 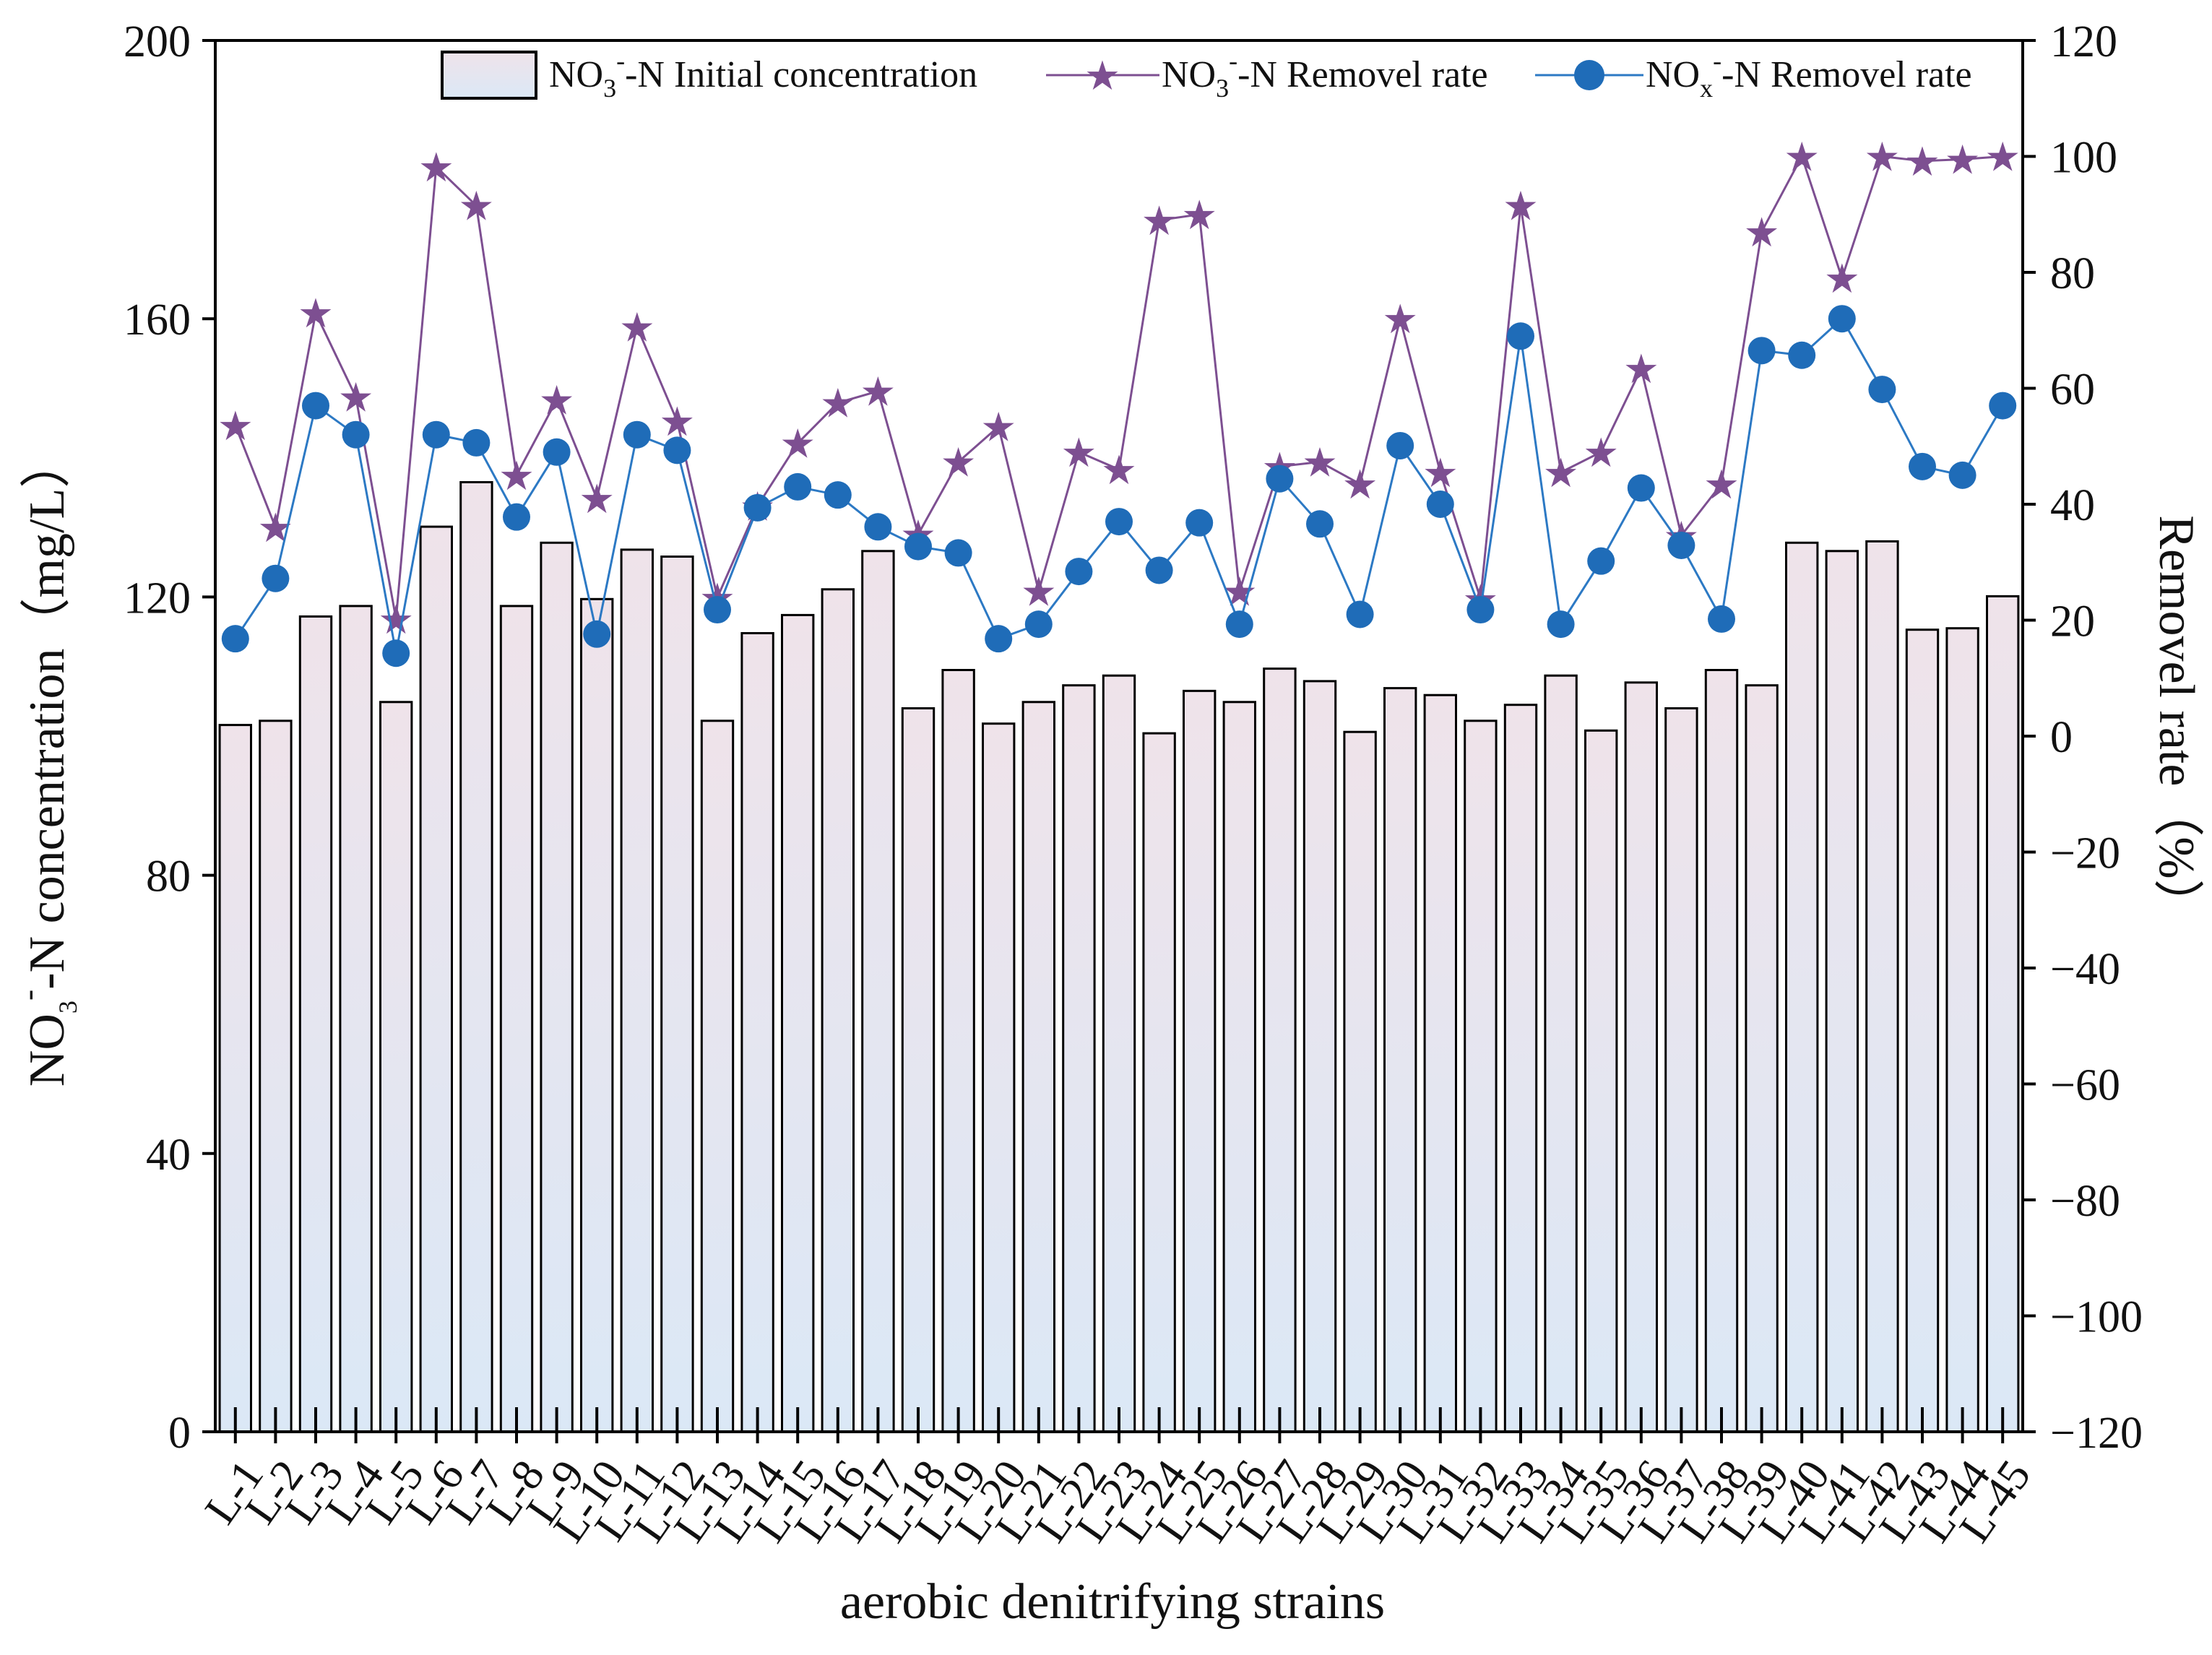 What do you see at coordinates (763, 75) in the screenshot?
I see `legend-label-initial: NO3--N Initial concentration` at bounding box center [763, 75].